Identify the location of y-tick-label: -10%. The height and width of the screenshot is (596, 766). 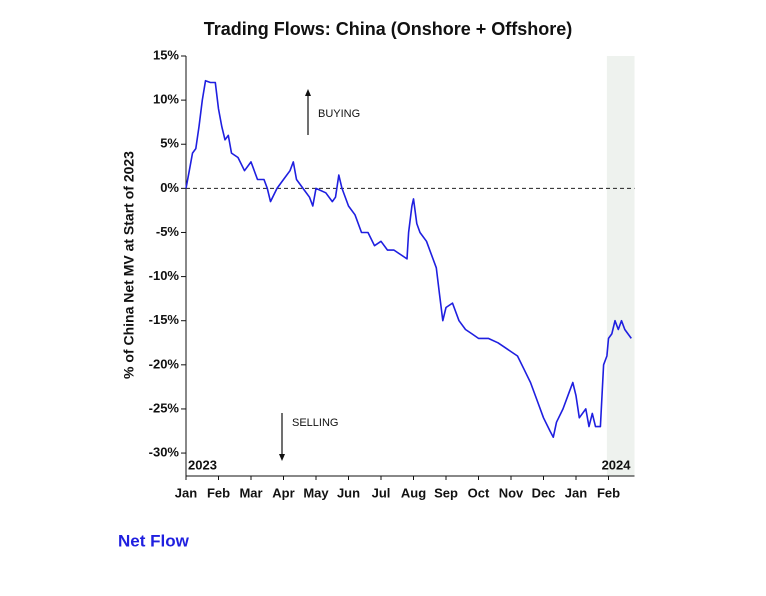
(164, 275).